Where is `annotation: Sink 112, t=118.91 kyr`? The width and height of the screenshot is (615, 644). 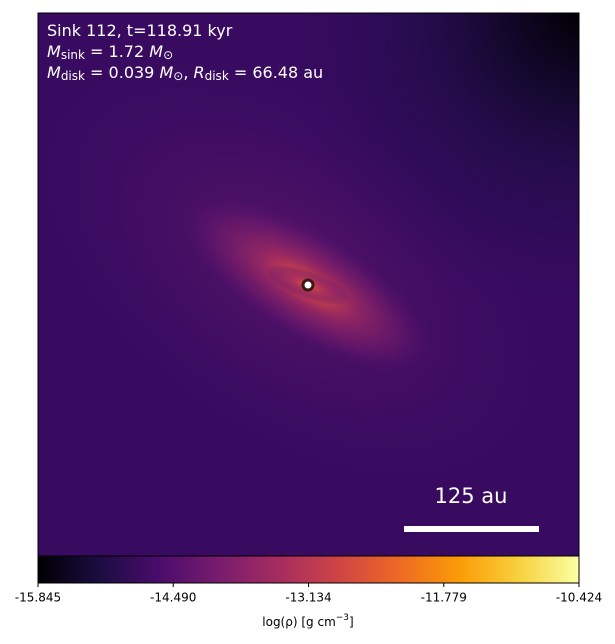
annotation: Sink 112, t=118.91 kyr is located at coordinates (140, 30).